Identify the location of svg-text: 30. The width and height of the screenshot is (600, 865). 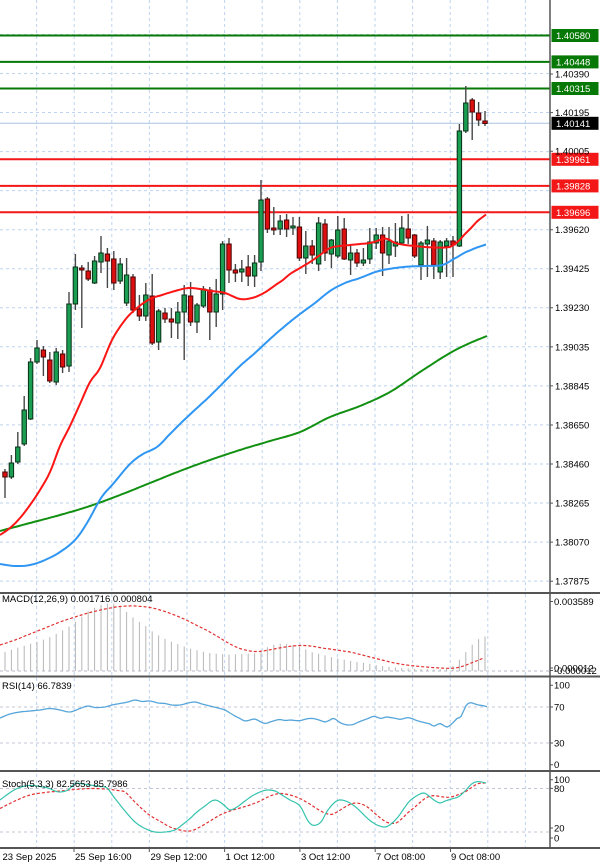
(559, 743).